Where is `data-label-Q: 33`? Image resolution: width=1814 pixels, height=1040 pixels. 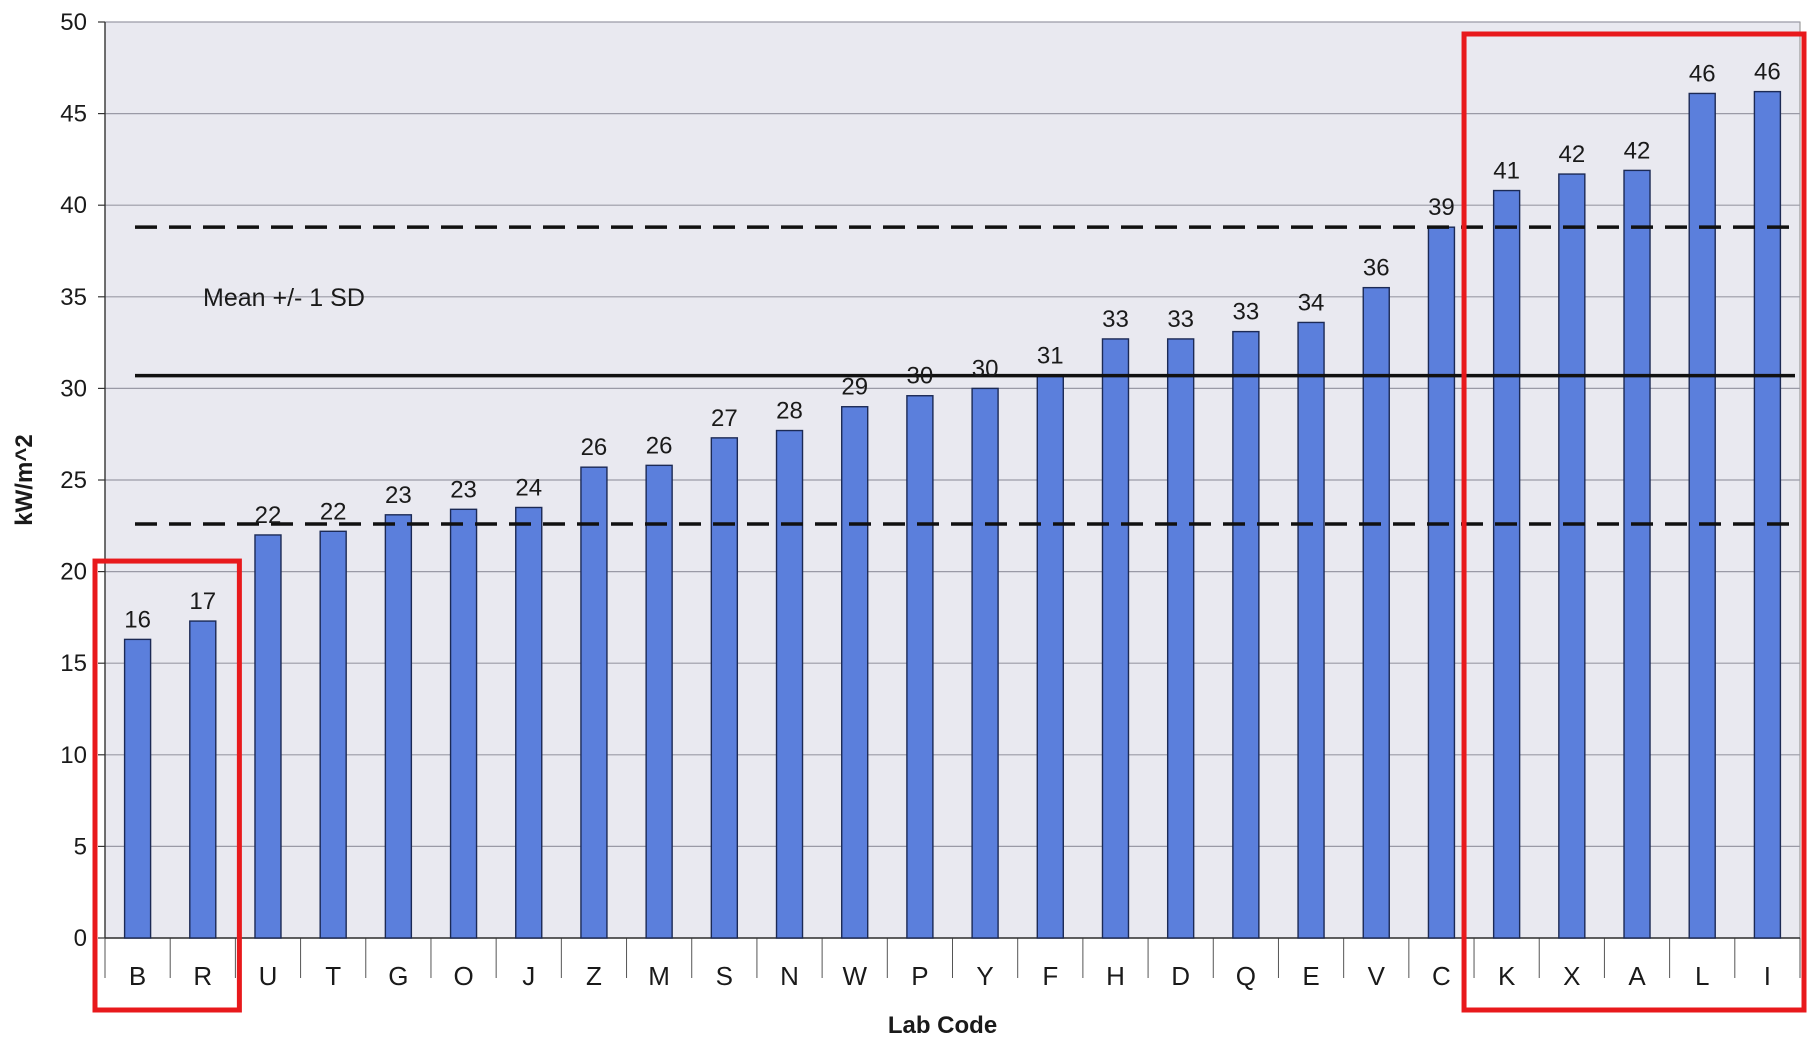 data-label-Q: 33 is located at coordinates (1246, 312).